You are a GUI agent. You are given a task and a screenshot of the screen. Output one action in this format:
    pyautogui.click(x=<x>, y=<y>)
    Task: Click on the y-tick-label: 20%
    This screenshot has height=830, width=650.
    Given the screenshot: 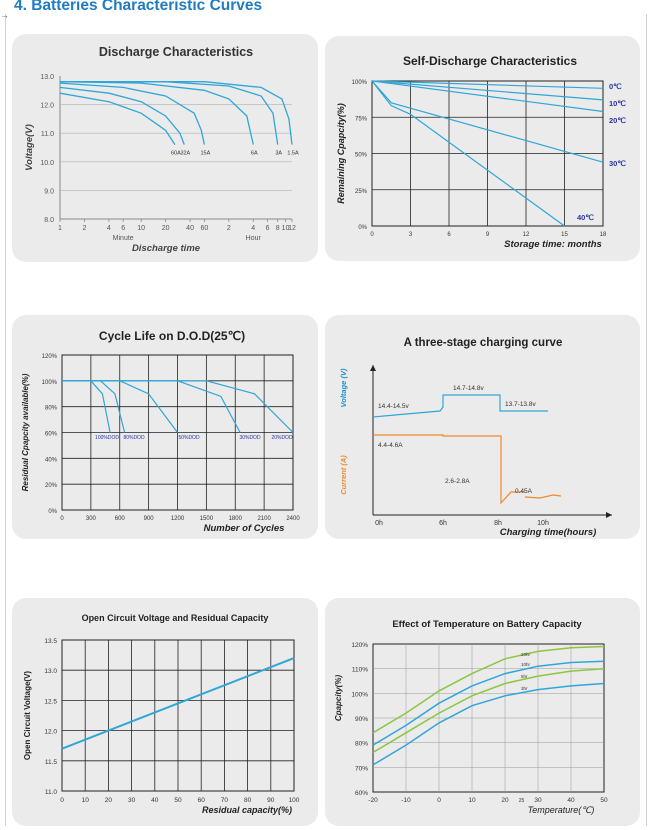 What is the action you would take?
    pyautogui.click(x=51, y=486)
    